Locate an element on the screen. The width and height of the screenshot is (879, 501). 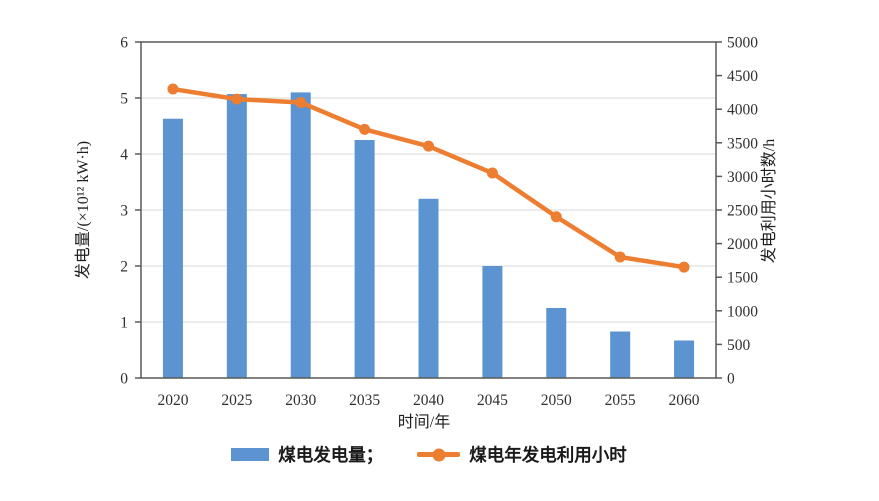
legend-item-coal-generation: 煤电发电量； is located at coordinates (307, 454).